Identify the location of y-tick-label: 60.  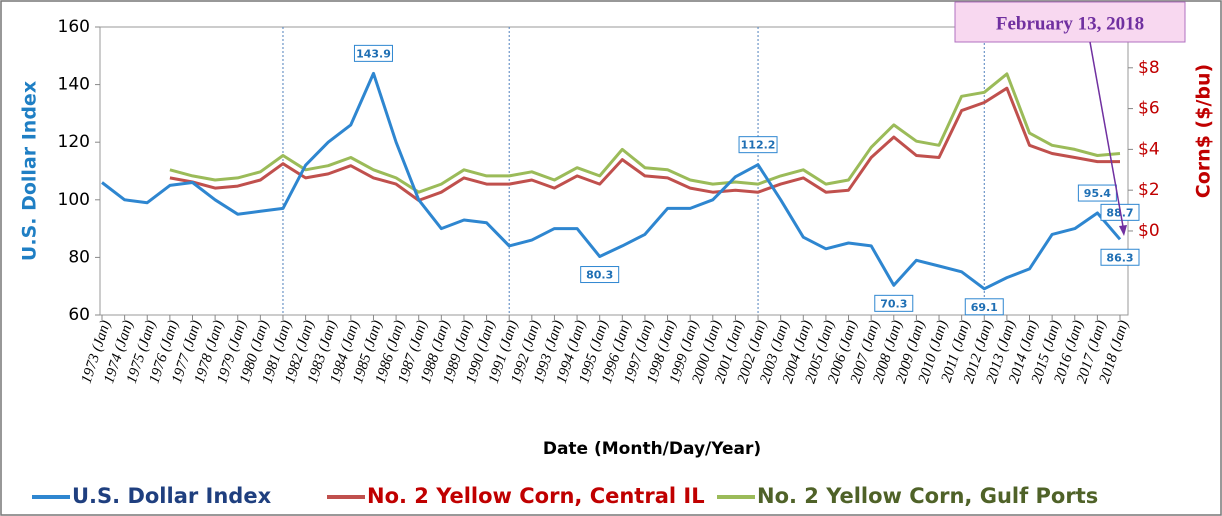
(79, 315).